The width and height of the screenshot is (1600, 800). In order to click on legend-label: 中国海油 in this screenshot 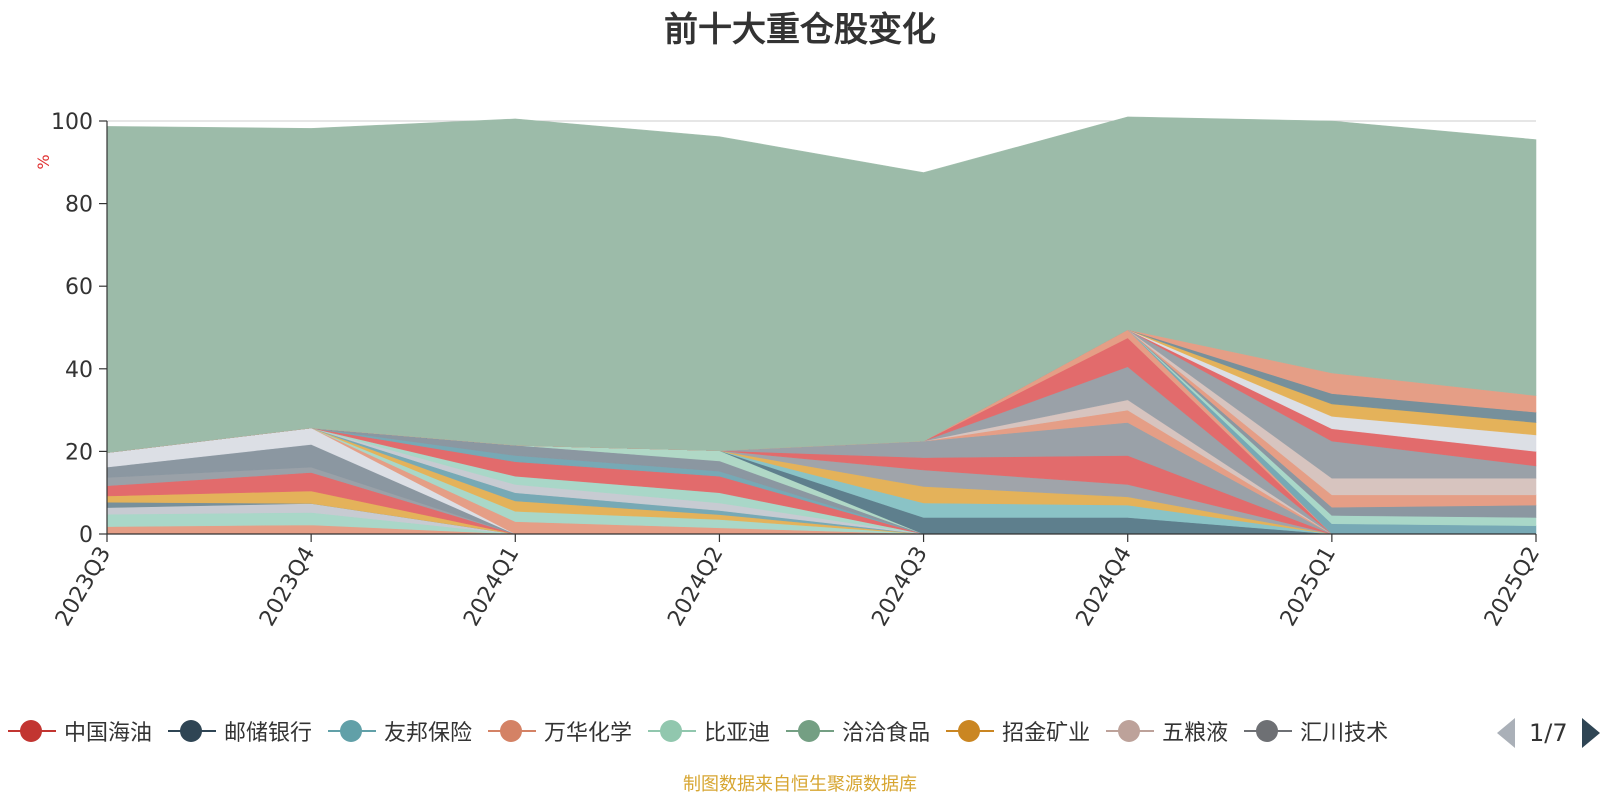, I will do `click(108, 733)`.